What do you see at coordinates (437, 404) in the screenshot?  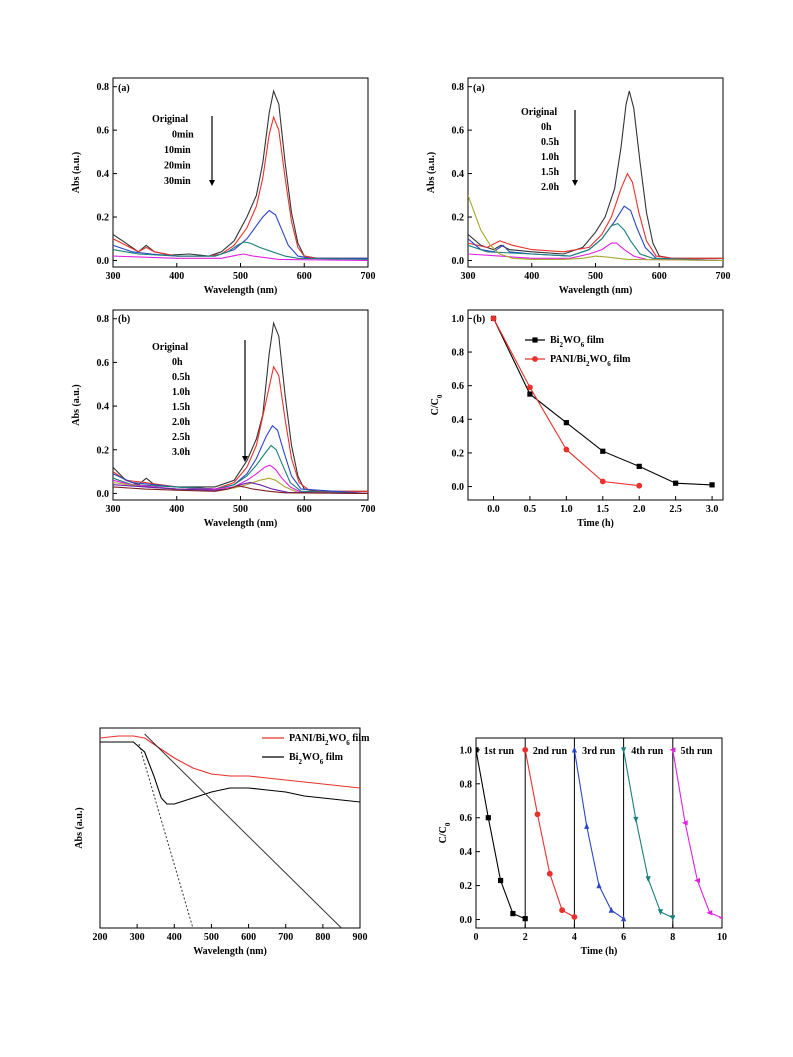 I see `y-axis-label: C/C0` at bounding box center [437, 404].